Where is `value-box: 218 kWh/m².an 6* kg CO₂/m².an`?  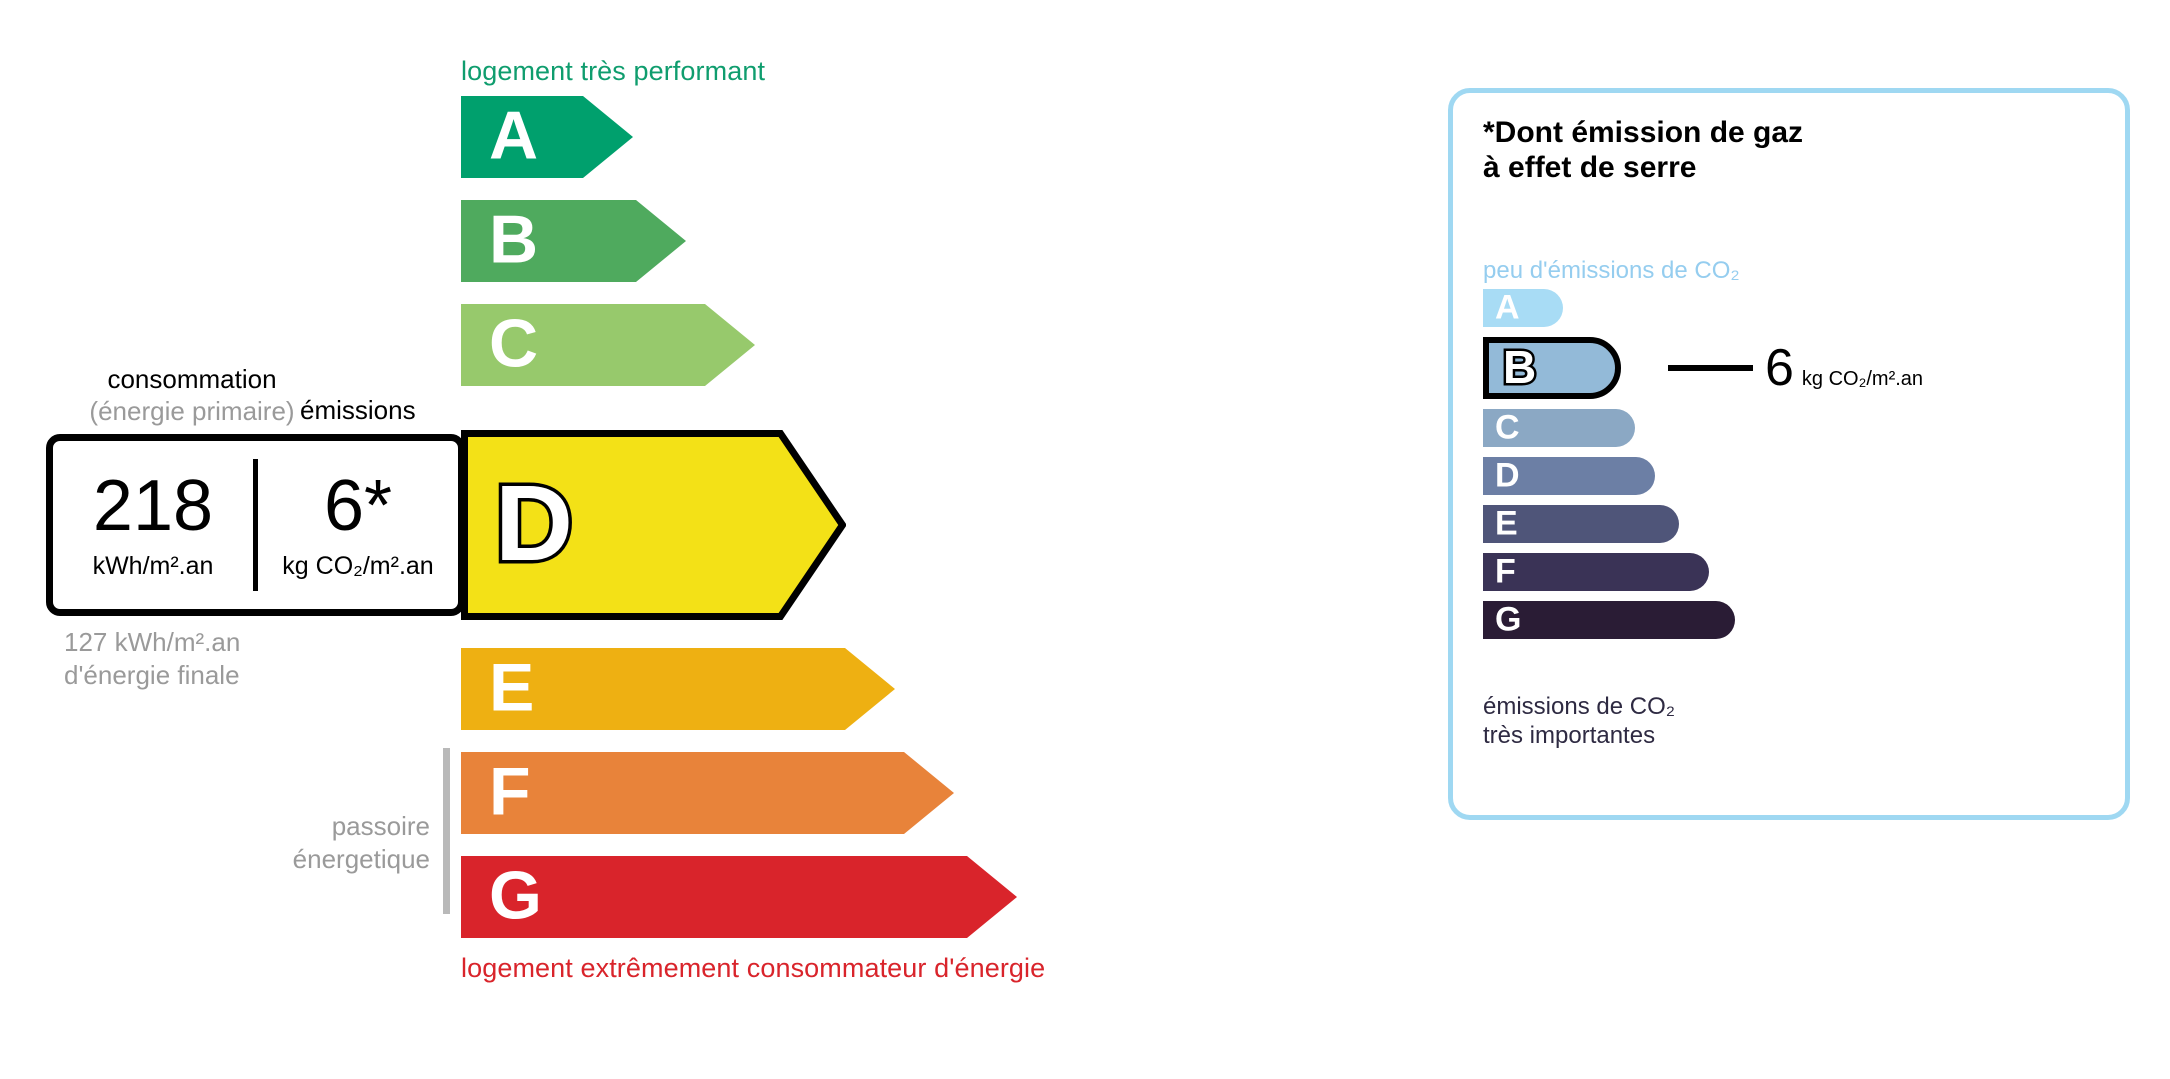
value-box: 218 kWh/m².an 6* kg CO₂/m².an is located at coordinates (255, 525).